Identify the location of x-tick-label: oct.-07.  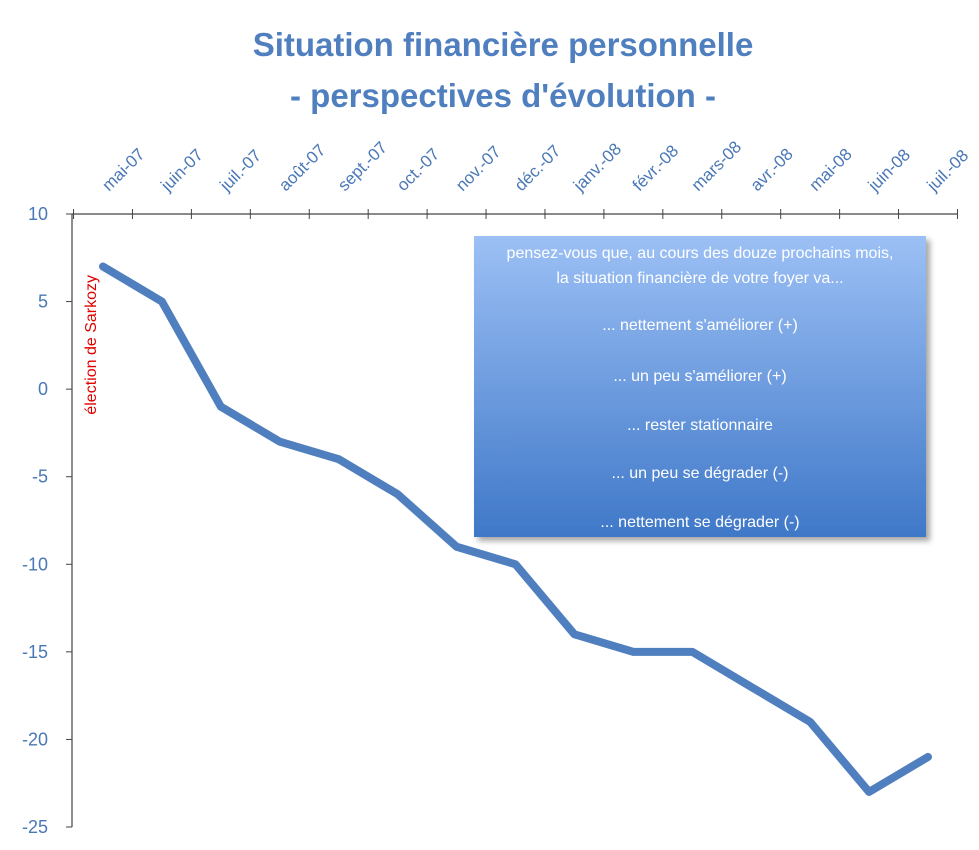
(418, 170).